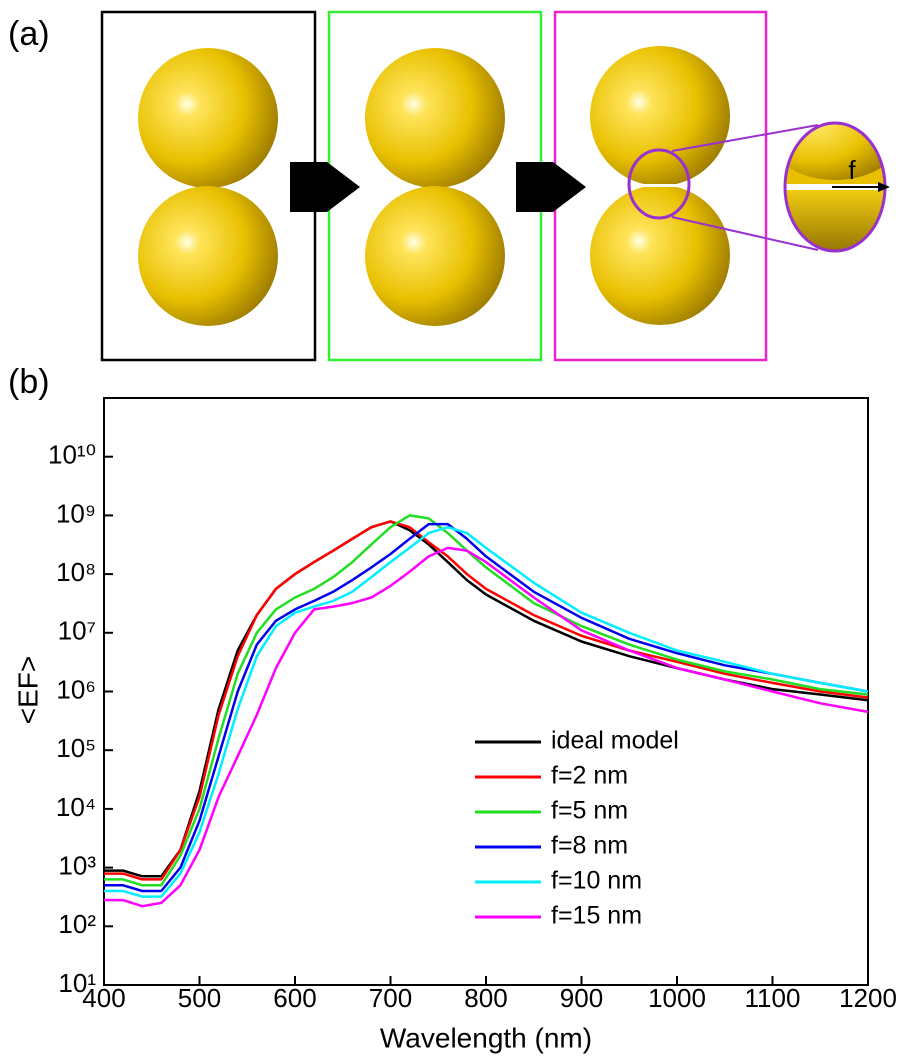 The width and height of the screenshot is (910, 1063). I want to click on zoom-inset, so click(835, 187).